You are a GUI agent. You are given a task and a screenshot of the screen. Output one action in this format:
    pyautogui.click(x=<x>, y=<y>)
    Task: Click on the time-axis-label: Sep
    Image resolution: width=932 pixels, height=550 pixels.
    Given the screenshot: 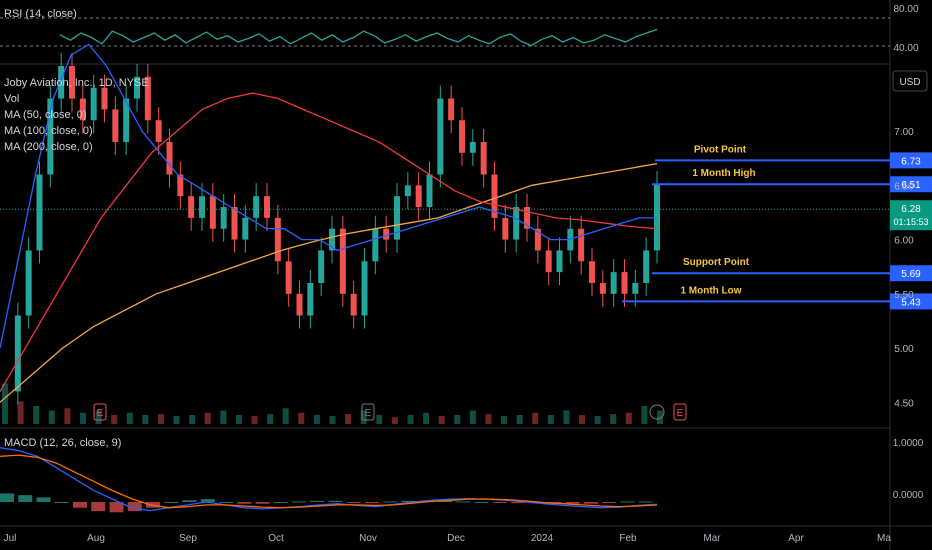 What is the action you would take?
    pyautogui.click(x=188, y=538)
    